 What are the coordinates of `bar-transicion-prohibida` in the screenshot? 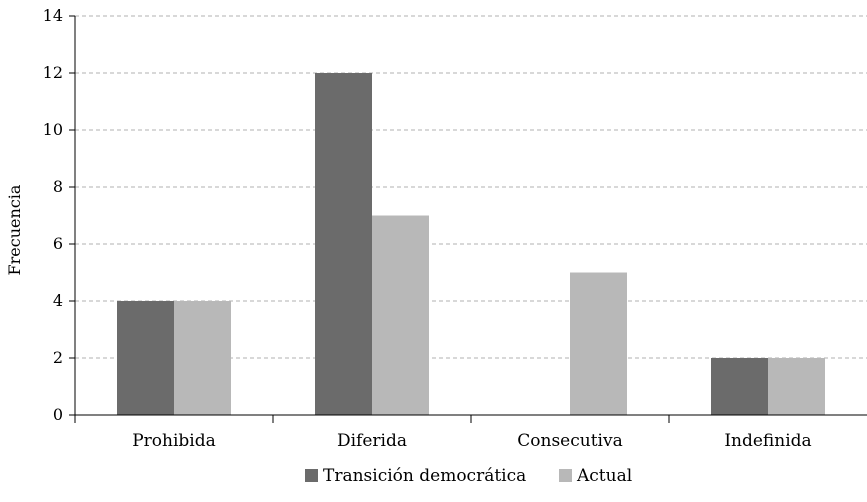 It's located at (145, 358).